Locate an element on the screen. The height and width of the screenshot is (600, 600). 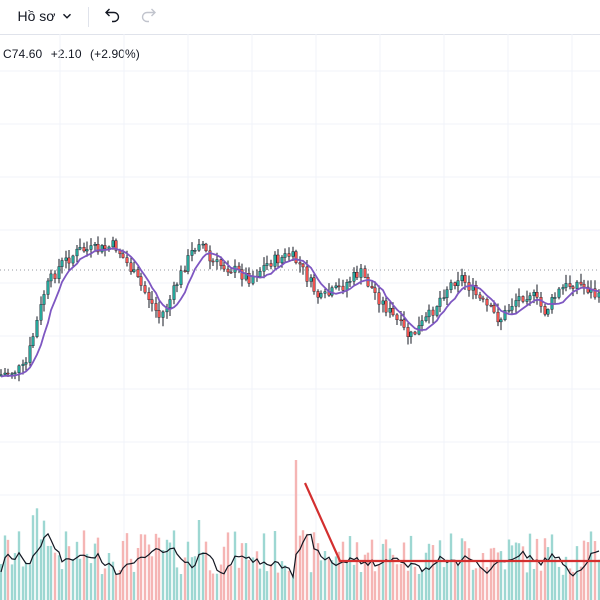
profile-label: Hồ sơ is located at coordinates (36, 16).